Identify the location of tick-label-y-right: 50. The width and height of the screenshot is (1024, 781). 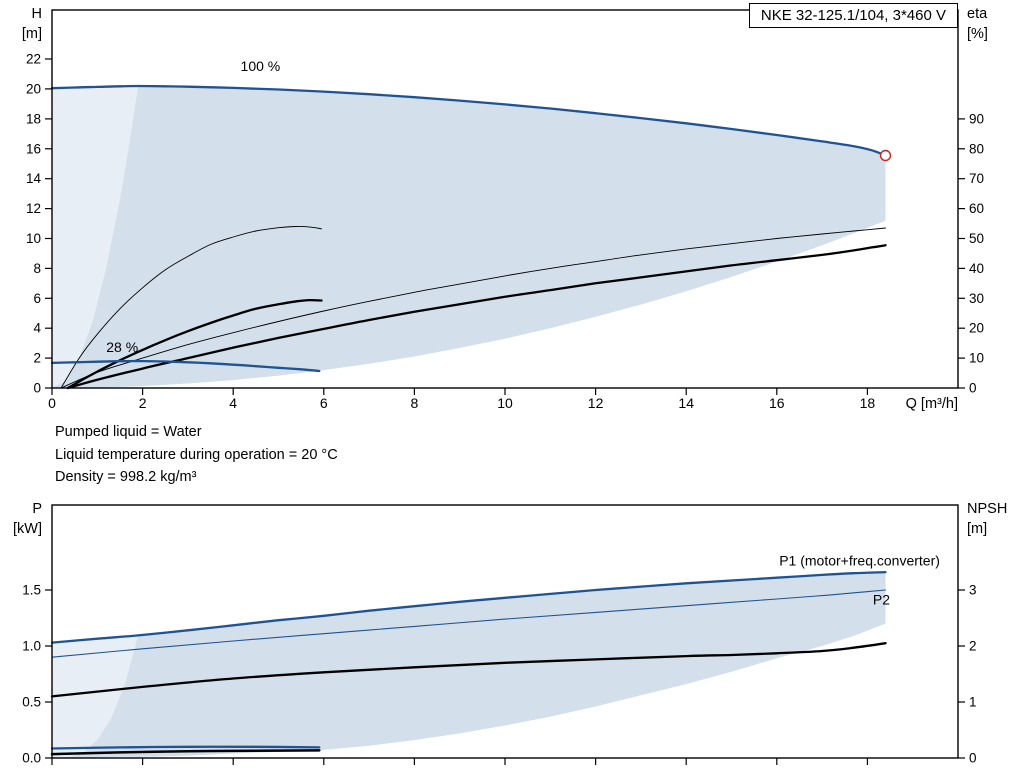
(976, 238).